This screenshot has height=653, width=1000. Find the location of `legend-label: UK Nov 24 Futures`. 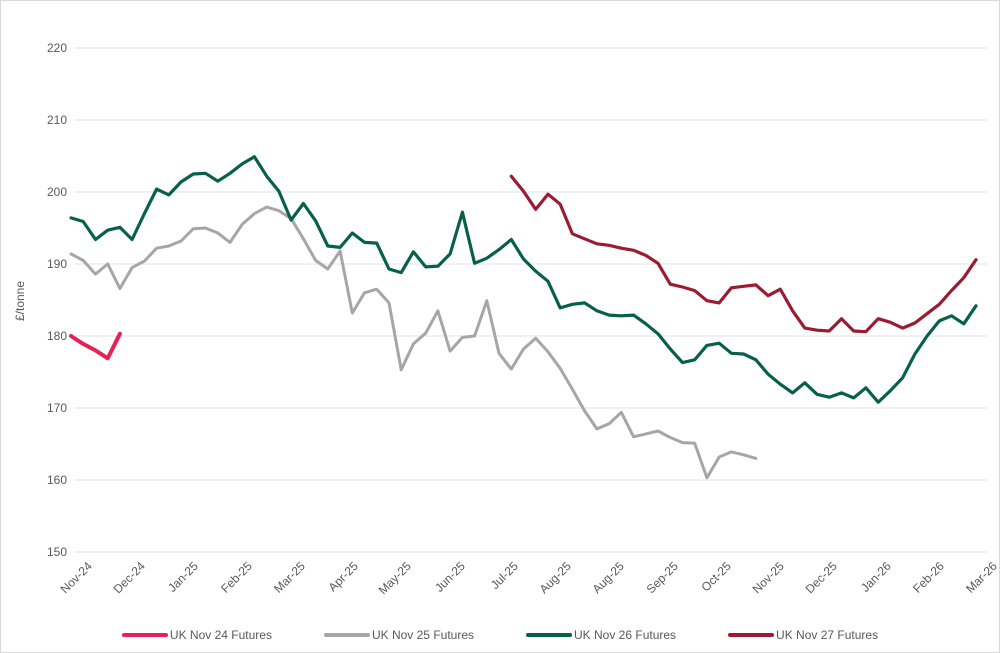

legend-label: UK Nov 24 Futures is located at coordinates (220, 635).